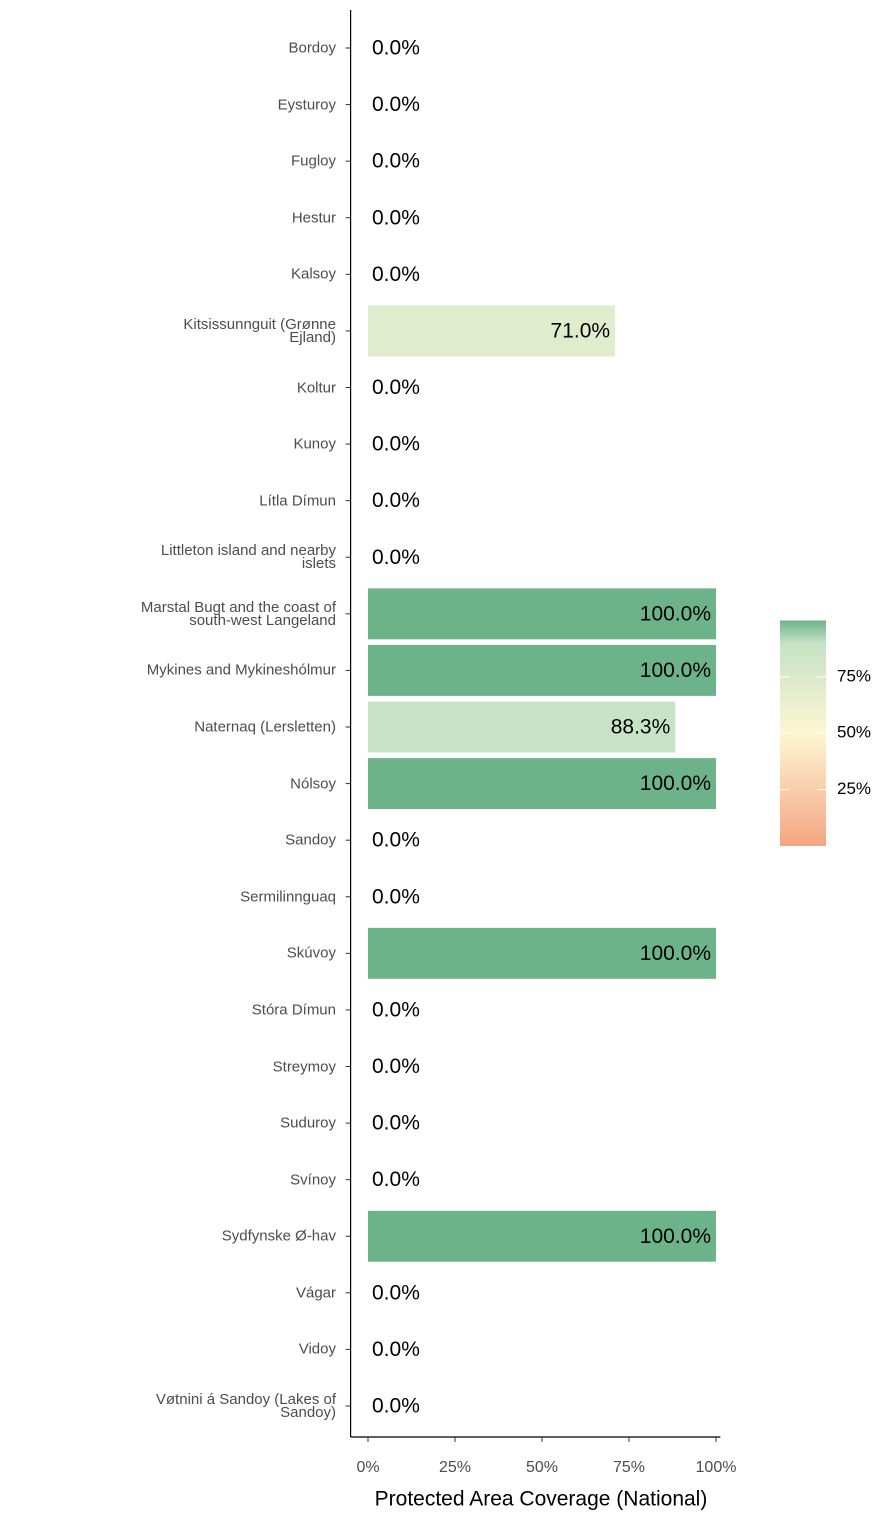 Image resolution: width=895 pixels, height=1513 pixels. I want to click on y-tick-label: Kunoy, so click(314, 444).